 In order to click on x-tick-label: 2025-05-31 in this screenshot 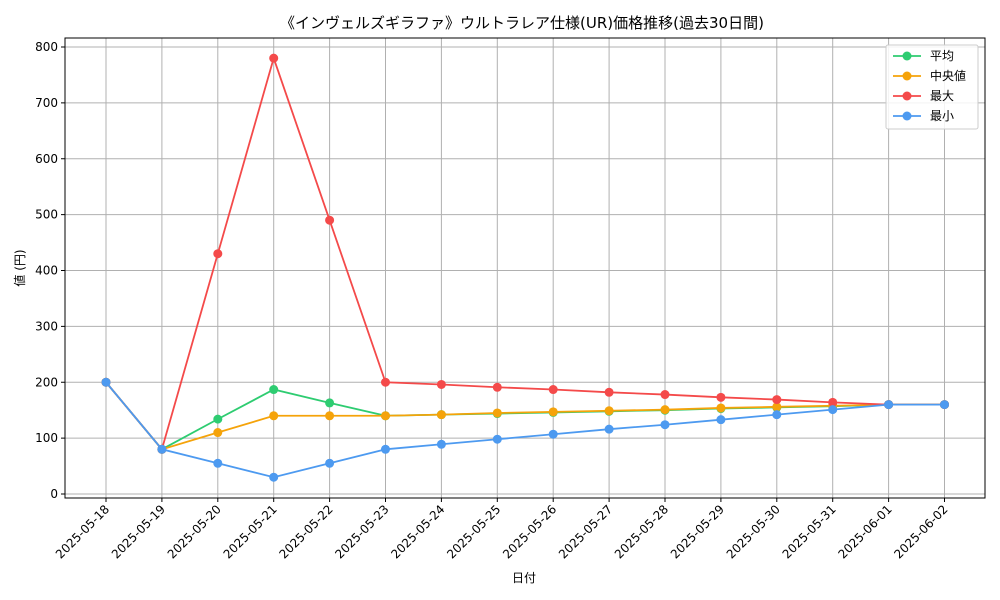, I will do `click(809, 531)`.